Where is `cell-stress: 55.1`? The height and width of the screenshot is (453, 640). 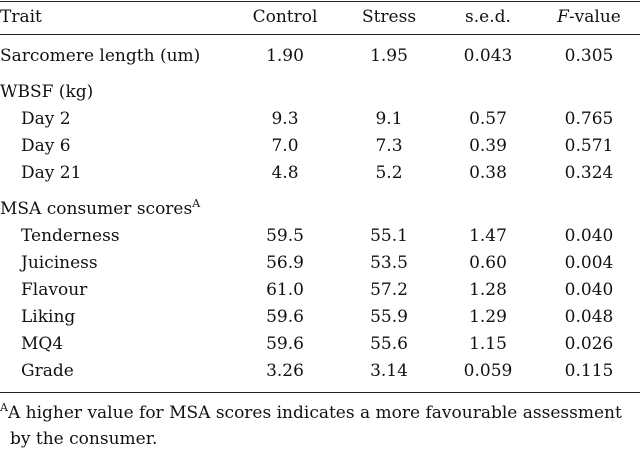
cell-stress: 55.1 is located at coordinates (389, 236).